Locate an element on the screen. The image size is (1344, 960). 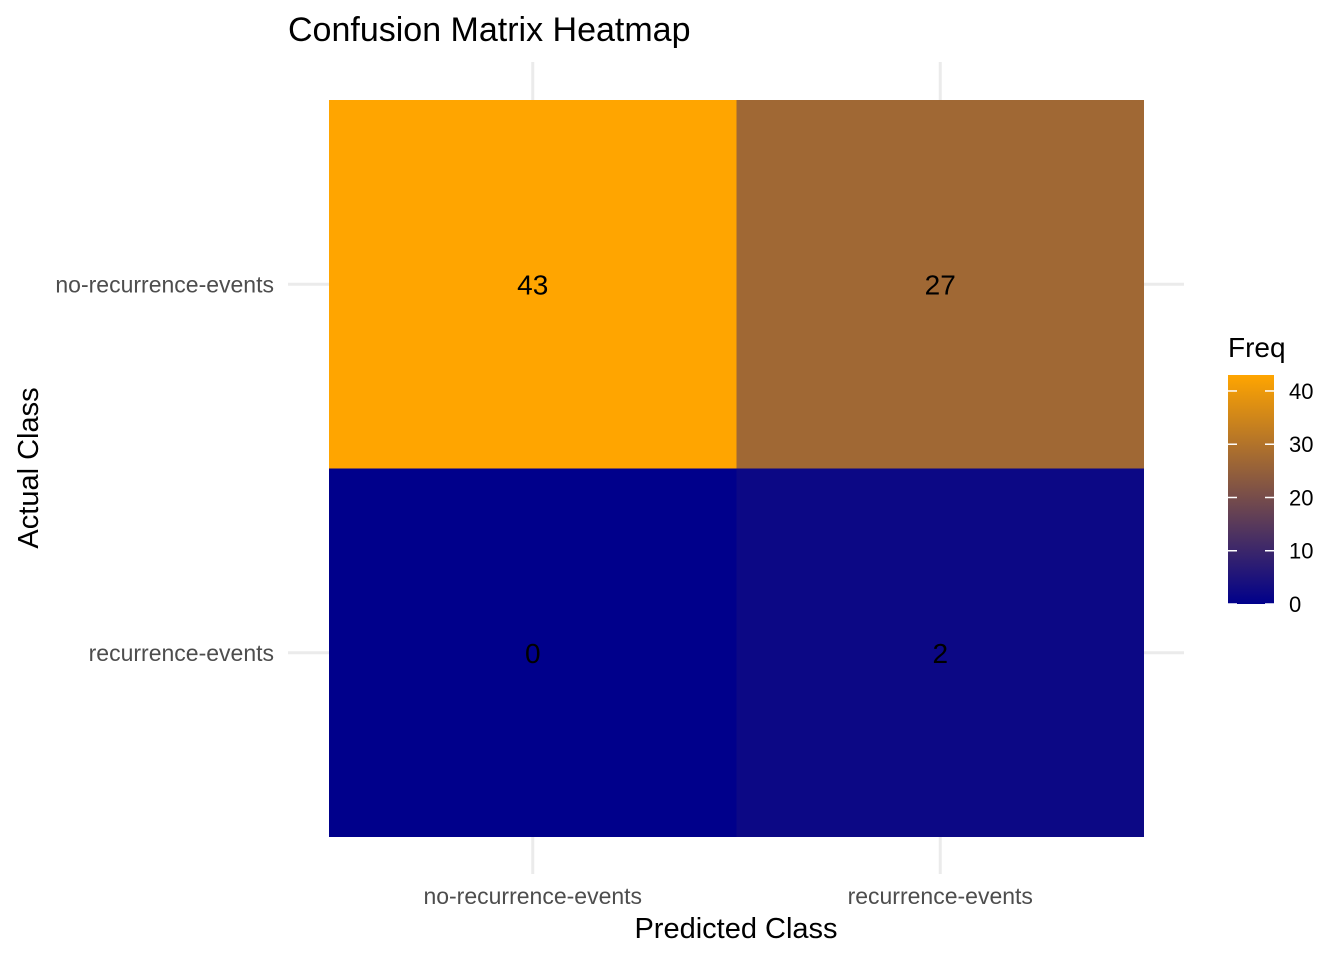
cell-value-label: 0 is located at coordinates (533, 653).